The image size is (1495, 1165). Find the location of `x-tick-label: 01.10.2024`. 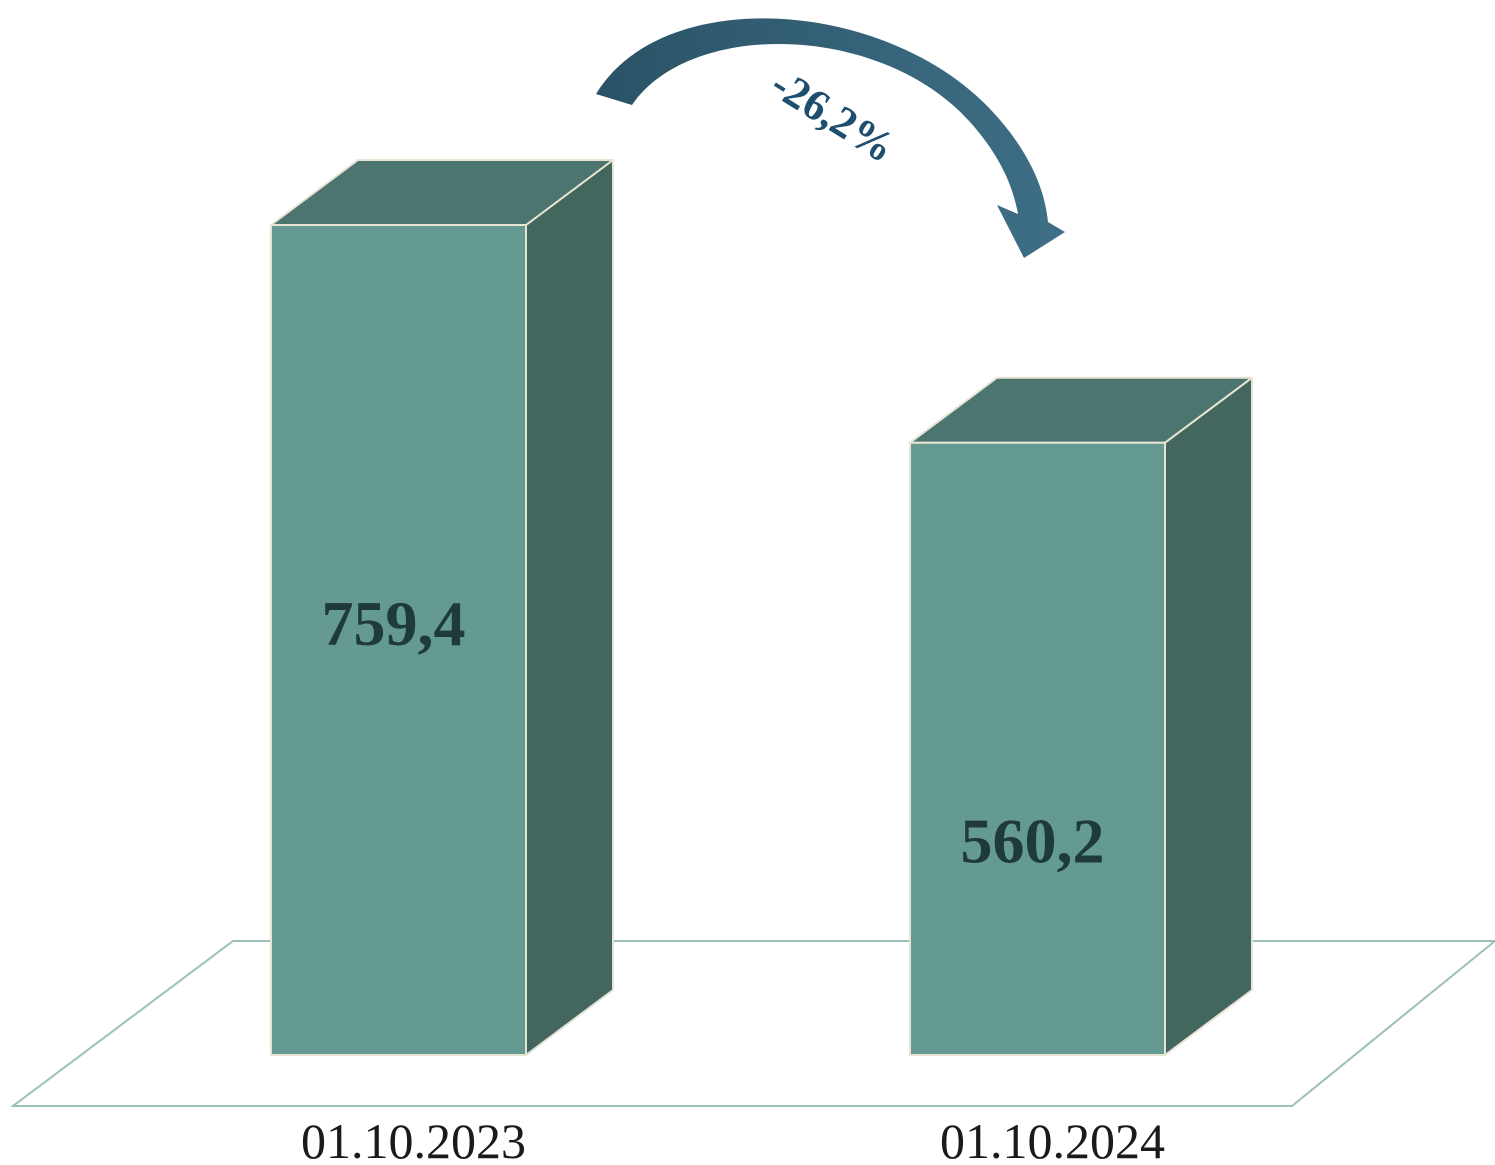

x-tick-label: 01.10.2024 is located at coordinates (1052, 1139).